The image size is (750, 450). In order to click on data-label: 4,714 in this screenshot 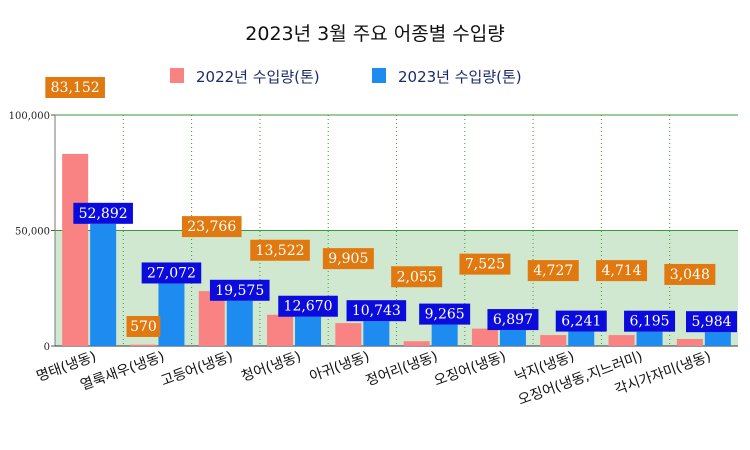, I will do `click(622, 271)`.